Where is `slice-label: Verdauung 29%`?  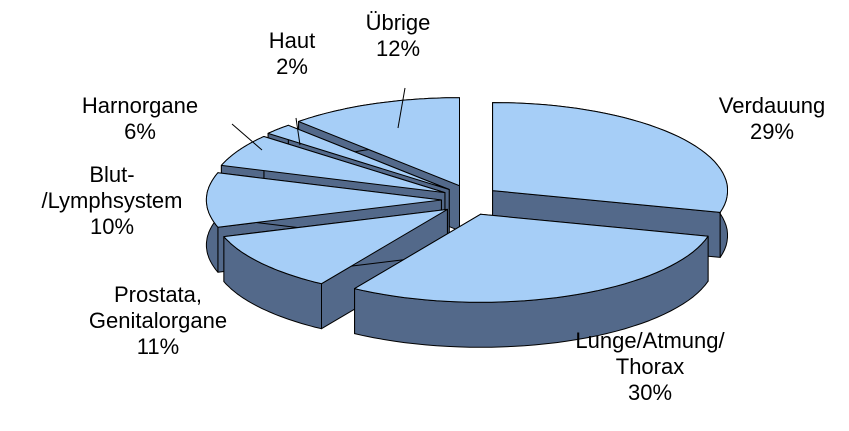 slice-label: Verdauung 29% is located at coordinates (772, 119).